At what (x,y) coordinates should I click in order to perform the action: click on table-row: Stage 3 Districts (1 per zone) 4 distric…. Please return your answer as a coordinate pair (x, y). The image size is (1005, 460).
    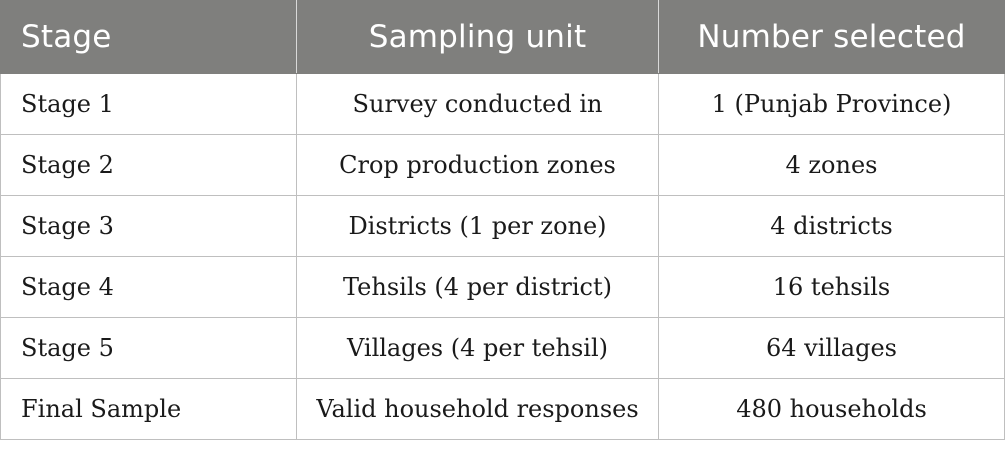
    Looking at the image, I should click on (502, 226).